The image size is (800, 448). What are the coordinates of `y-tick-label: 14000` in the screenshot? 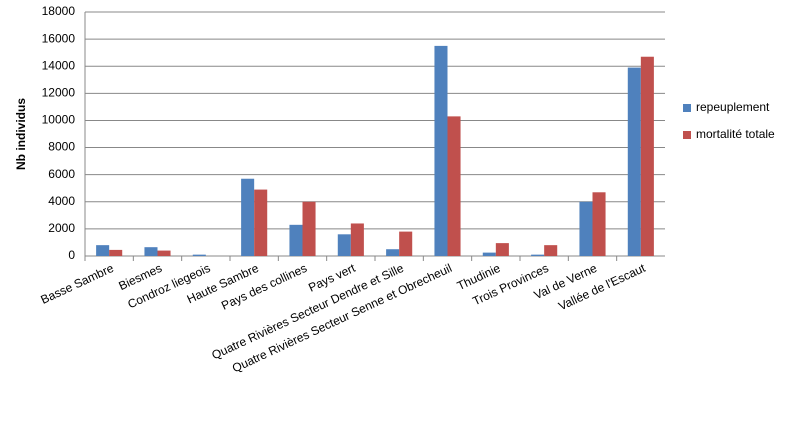 It's located at (59, 65).